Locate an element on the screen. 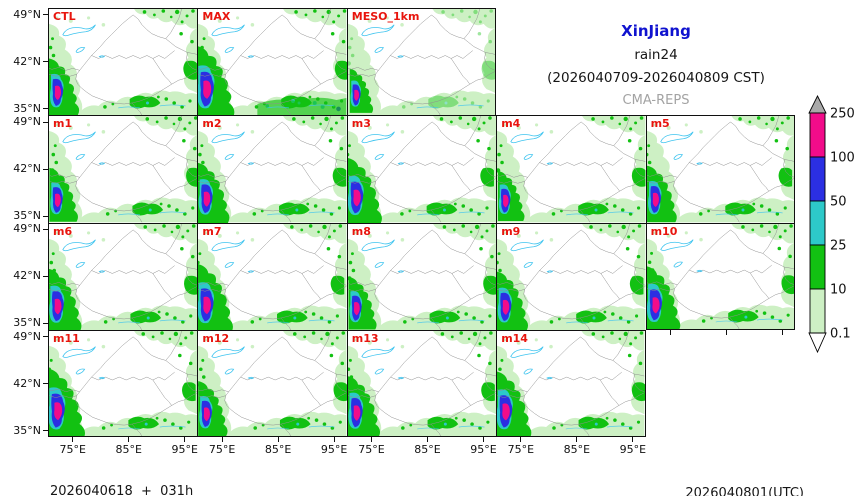 This screenshot has height=496, width=860. panel-label: m9 is located at coordinates (511, 231).